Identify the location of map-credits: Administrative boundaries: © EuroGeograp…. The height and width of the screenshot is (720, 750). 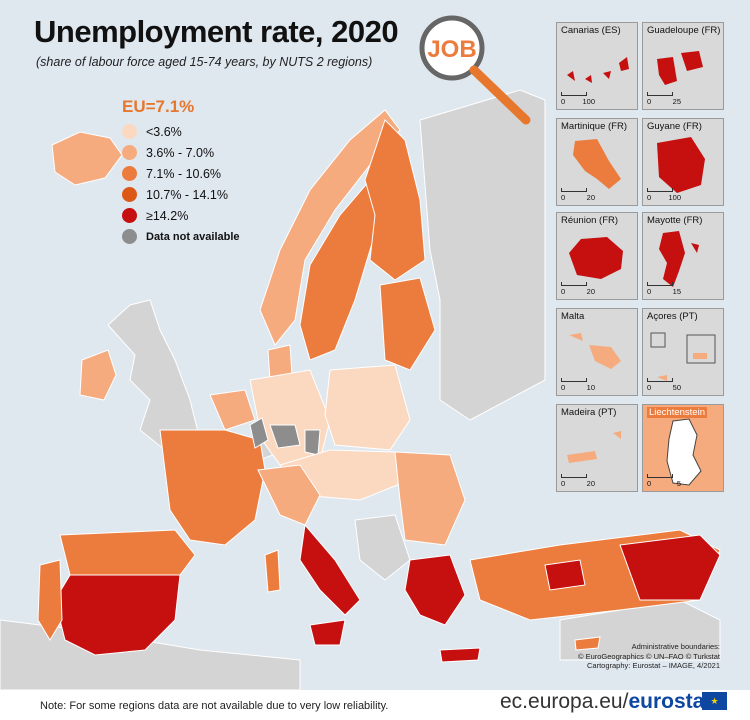
(648, 656).